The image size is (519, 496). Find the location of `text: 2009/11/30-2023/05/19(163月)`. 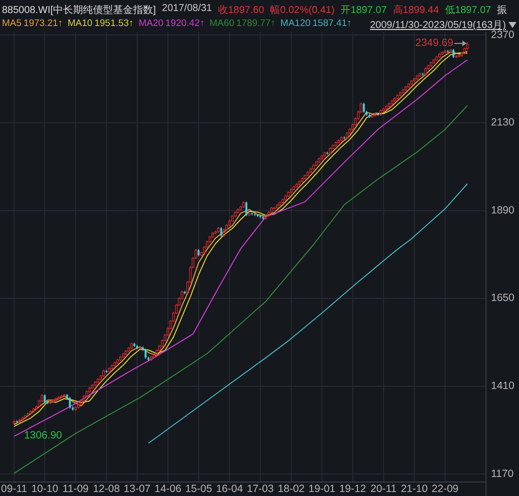

text: 2009/11/30-2023/05/19(163月) is located at coordinates (438, 25).